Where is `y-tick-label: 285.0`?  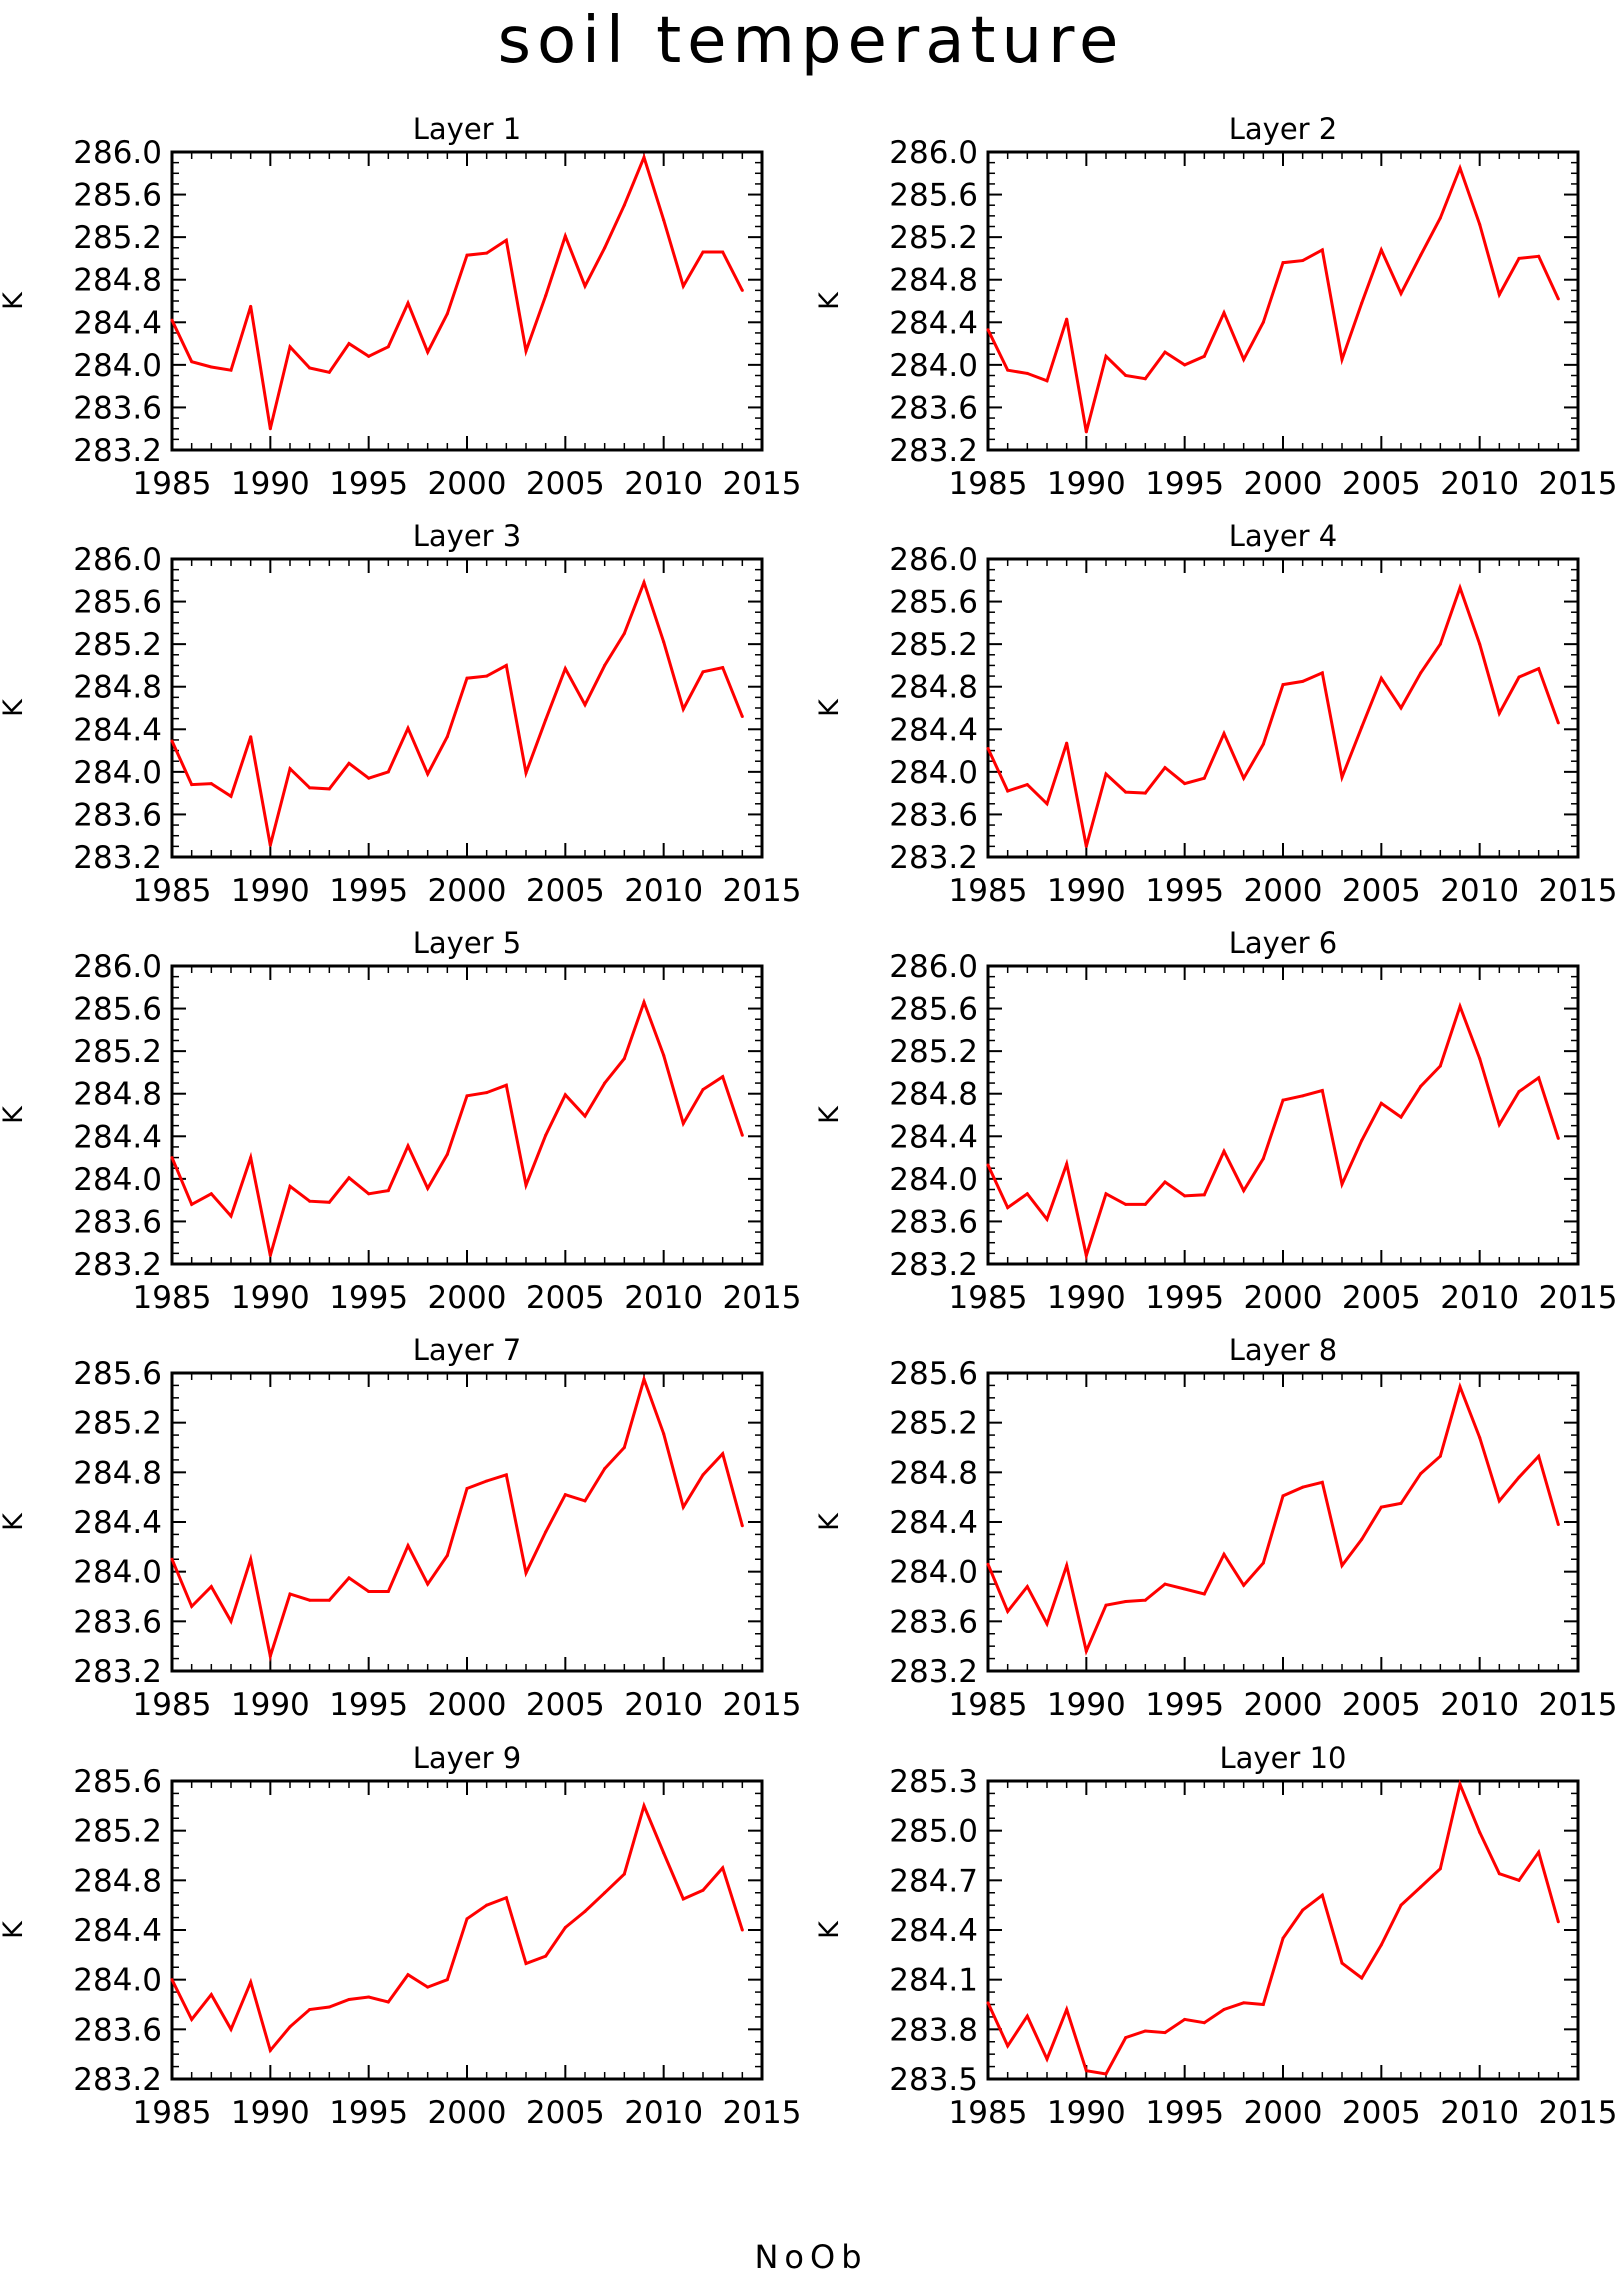 y-tick-label: 285.0 is located at coordinates (933, 1832).